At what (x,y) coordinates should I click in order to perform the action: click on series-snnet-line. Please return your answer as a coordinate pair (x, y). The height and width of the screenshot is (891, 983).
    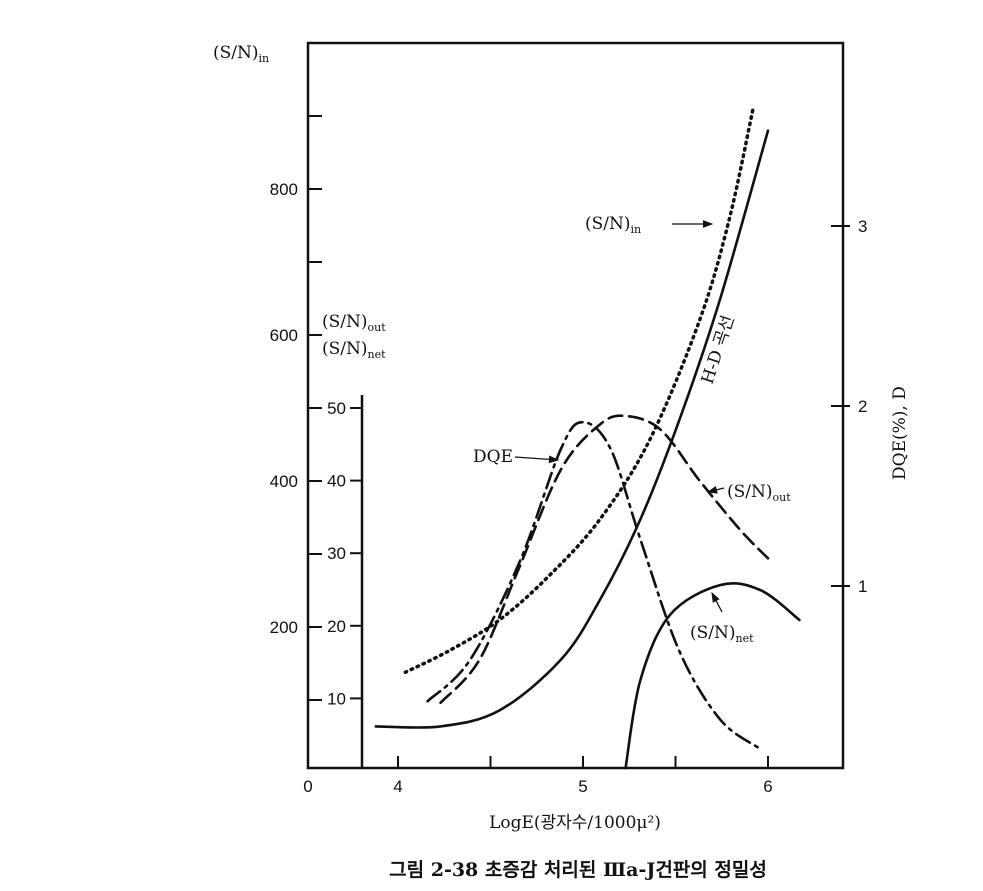
    Looking at the image, I should click on (712, 676).